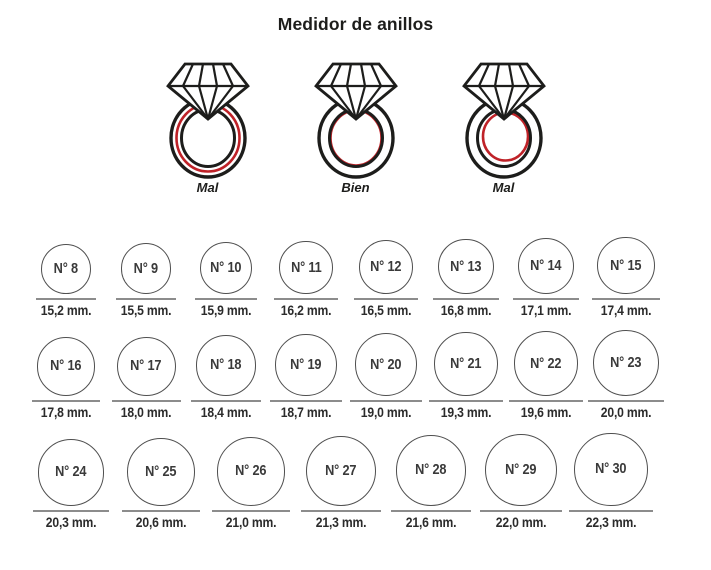  I want to click on size-number: N° 17, so click(146, 366).